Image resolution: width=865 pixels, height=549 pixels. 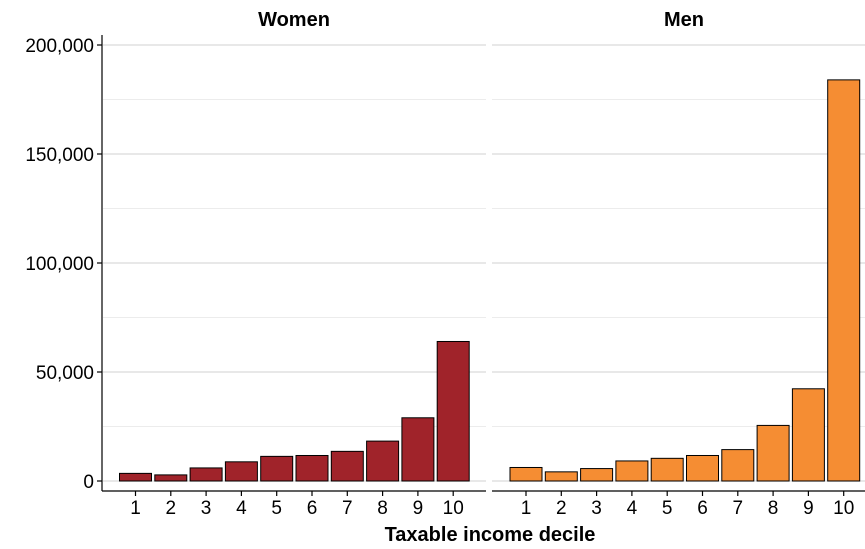 I want to click on y-tick-label: 150,000, so click(x=59, y=155).